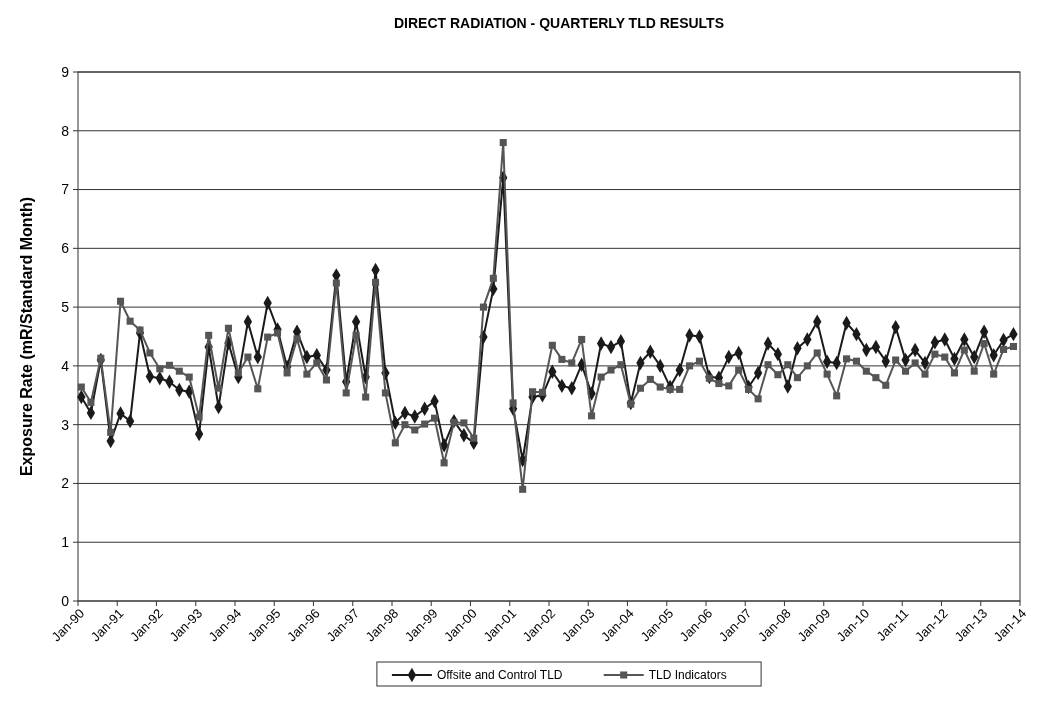  I want to click on y-tick-label: 8, so click(65, 130).